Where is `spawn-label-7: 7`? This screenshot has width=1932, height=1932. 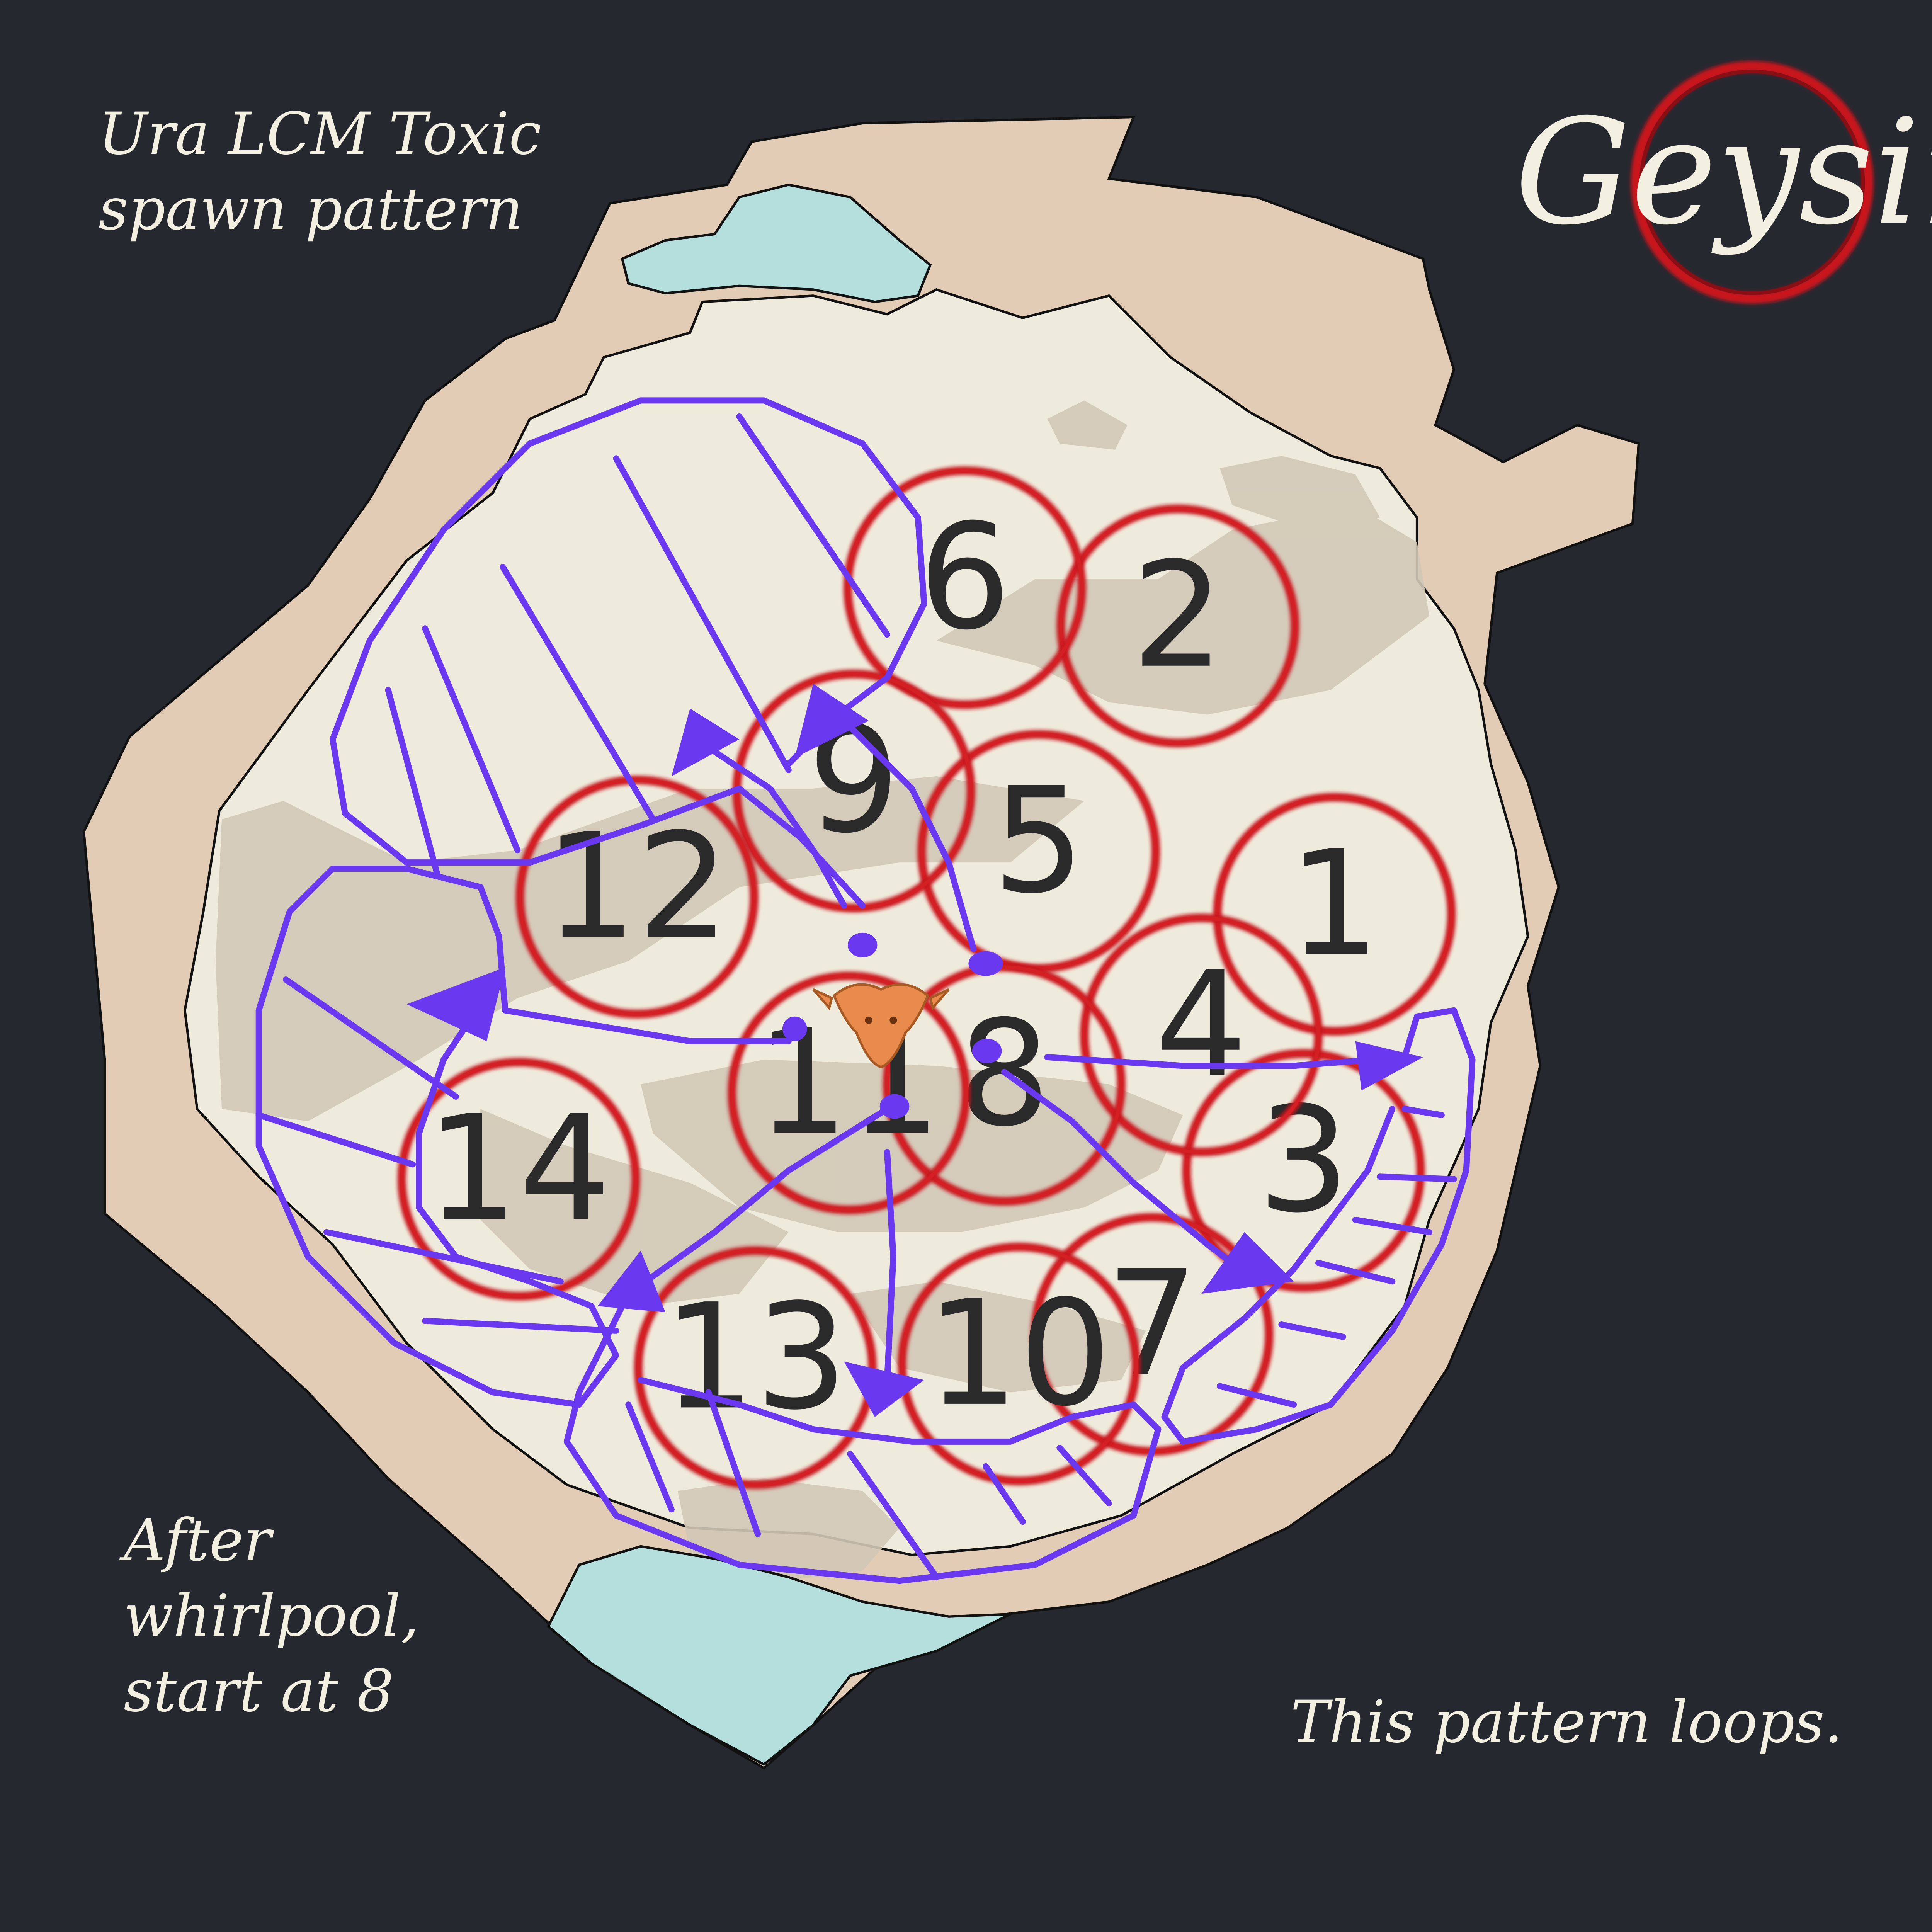 spawn-label-7: 7 is located at coordinates (1152, 1324).